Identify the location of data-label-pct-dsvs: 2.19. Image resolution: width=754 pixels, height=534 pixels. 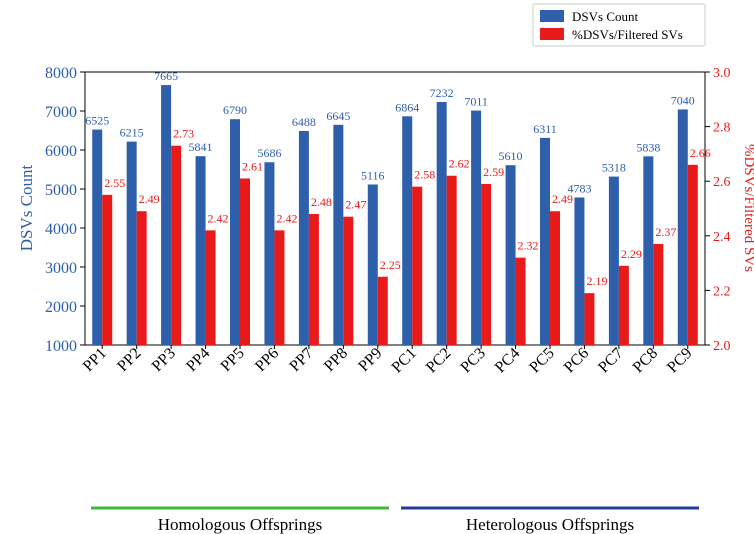
(596, 281).